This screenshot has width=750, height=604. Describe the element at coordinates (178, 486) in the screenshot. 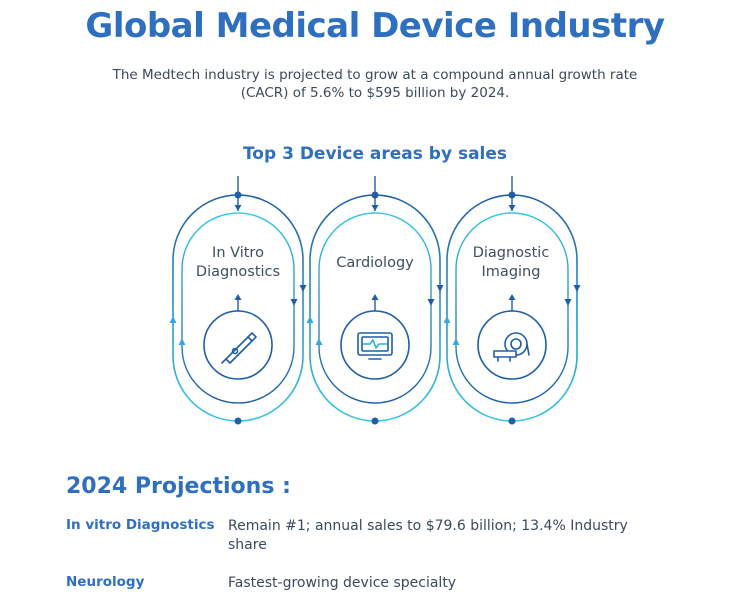

I see `projections-heading: 2024 Projections :` at that location.